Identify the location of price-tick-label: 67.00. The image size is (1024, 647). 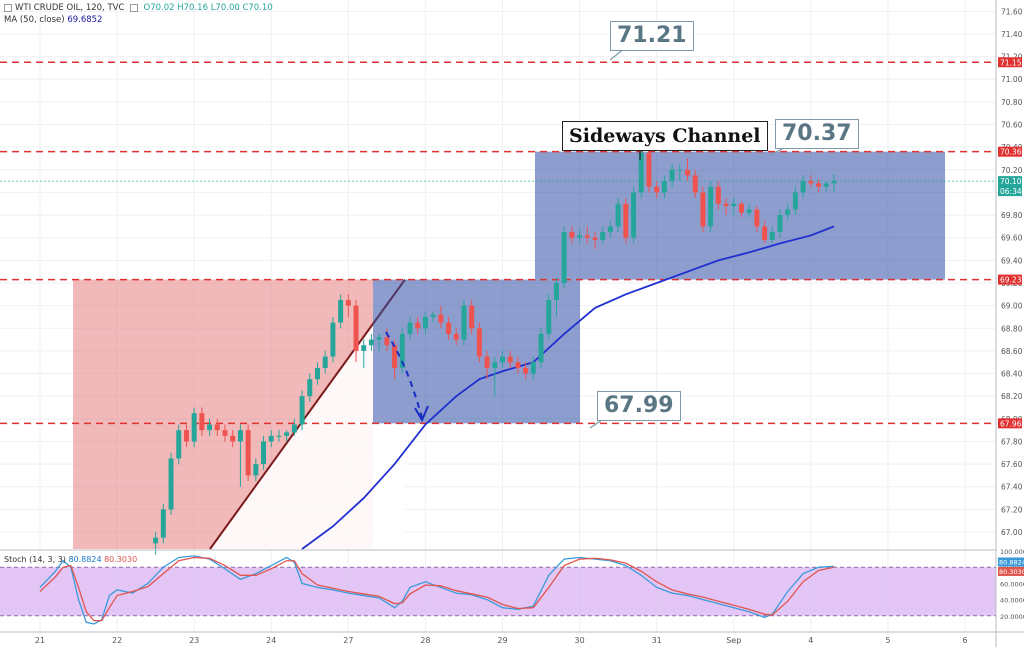
(1012, 532).